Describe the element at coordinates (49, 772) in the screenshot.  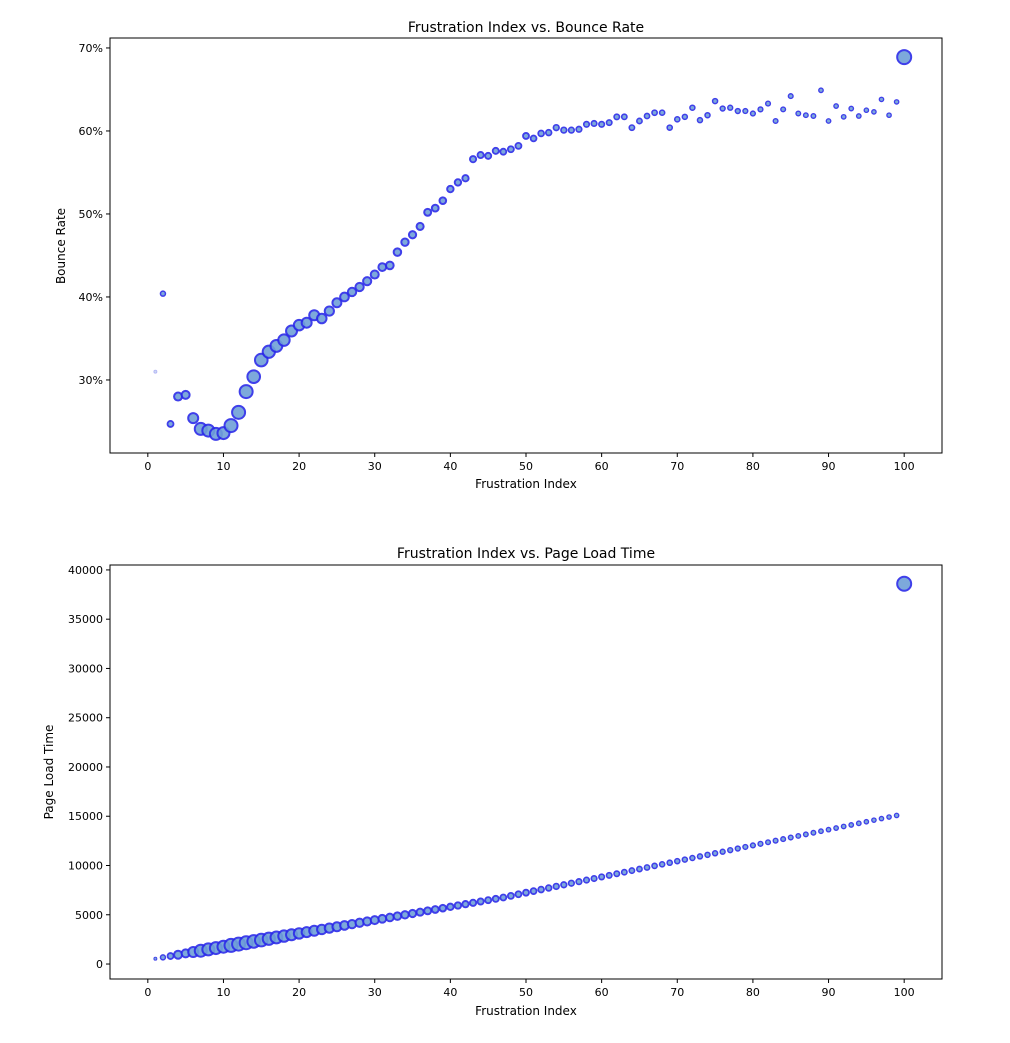
I see `y-axis-label: Page Load Time` at that location.